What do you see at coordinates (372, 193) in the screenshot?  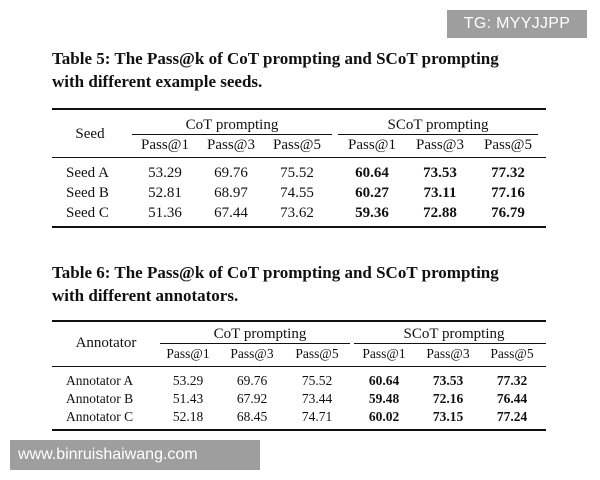 I see `table5-cell-best: 60.27` at bounding box center [372, 193].